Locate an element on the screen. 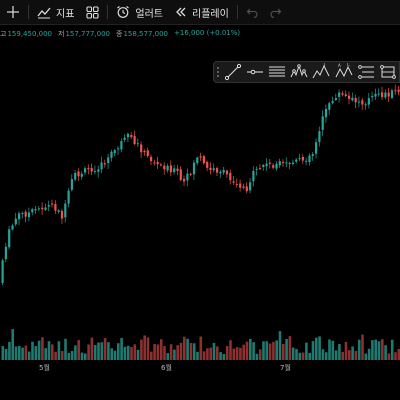  trend-line-tool is located at coordinates (232, 72).